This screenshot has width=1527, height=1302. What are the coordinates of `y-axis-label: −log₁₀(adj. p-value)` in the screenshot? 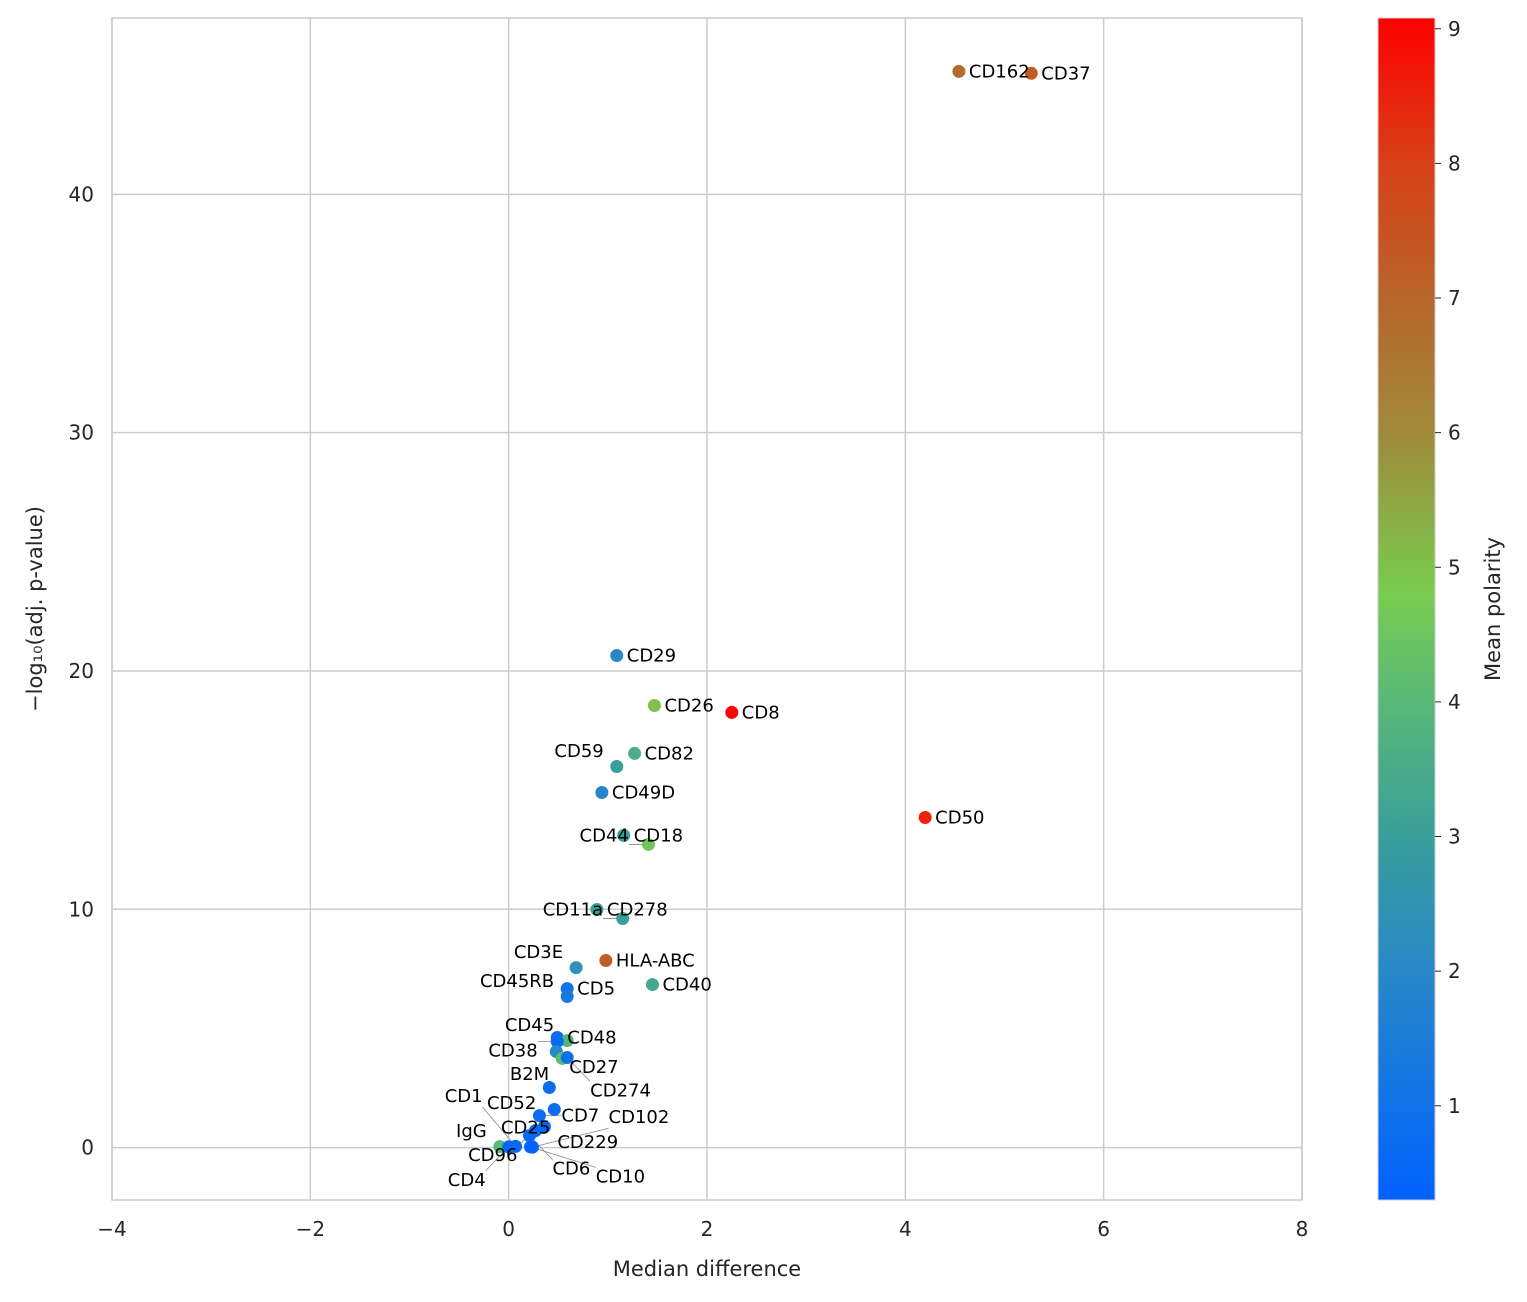 It's located at (35, 609).